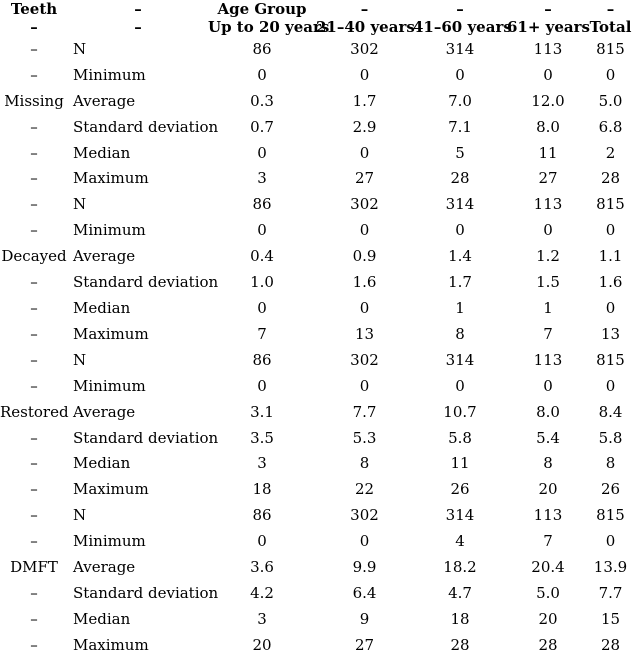 The height and width of the screenshot is (658, 632). Describe the element at coordinates (460, 567) in the screenshot. I see `value-41-60: 18.2` at that location.